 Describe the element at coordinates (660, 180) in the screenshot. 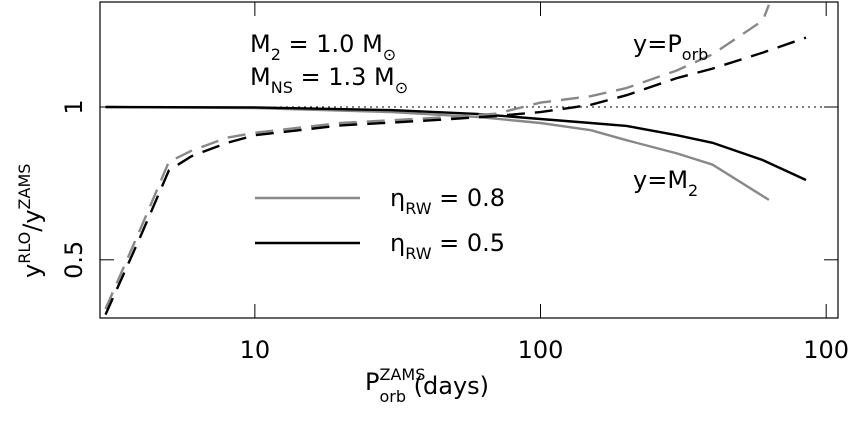

I see `annotation-part: y=M` at that location.